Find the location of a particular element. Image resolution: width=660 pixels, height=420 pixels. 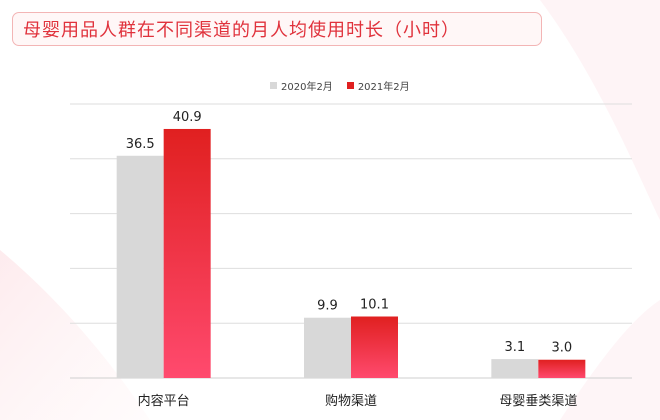

legend-item-2020: 2020年2月 is located at coordinates (301, 85).